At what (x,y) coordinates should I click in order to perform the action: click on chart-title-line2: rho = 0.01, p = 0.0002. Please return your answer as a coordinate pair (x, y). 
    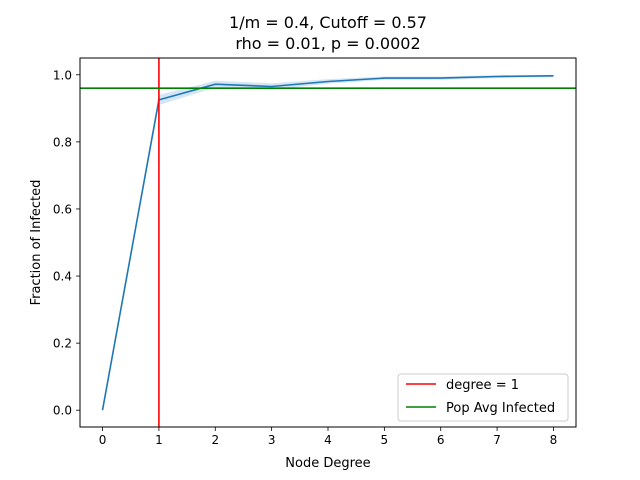
    Looking at the image, I should click on (327, 43).